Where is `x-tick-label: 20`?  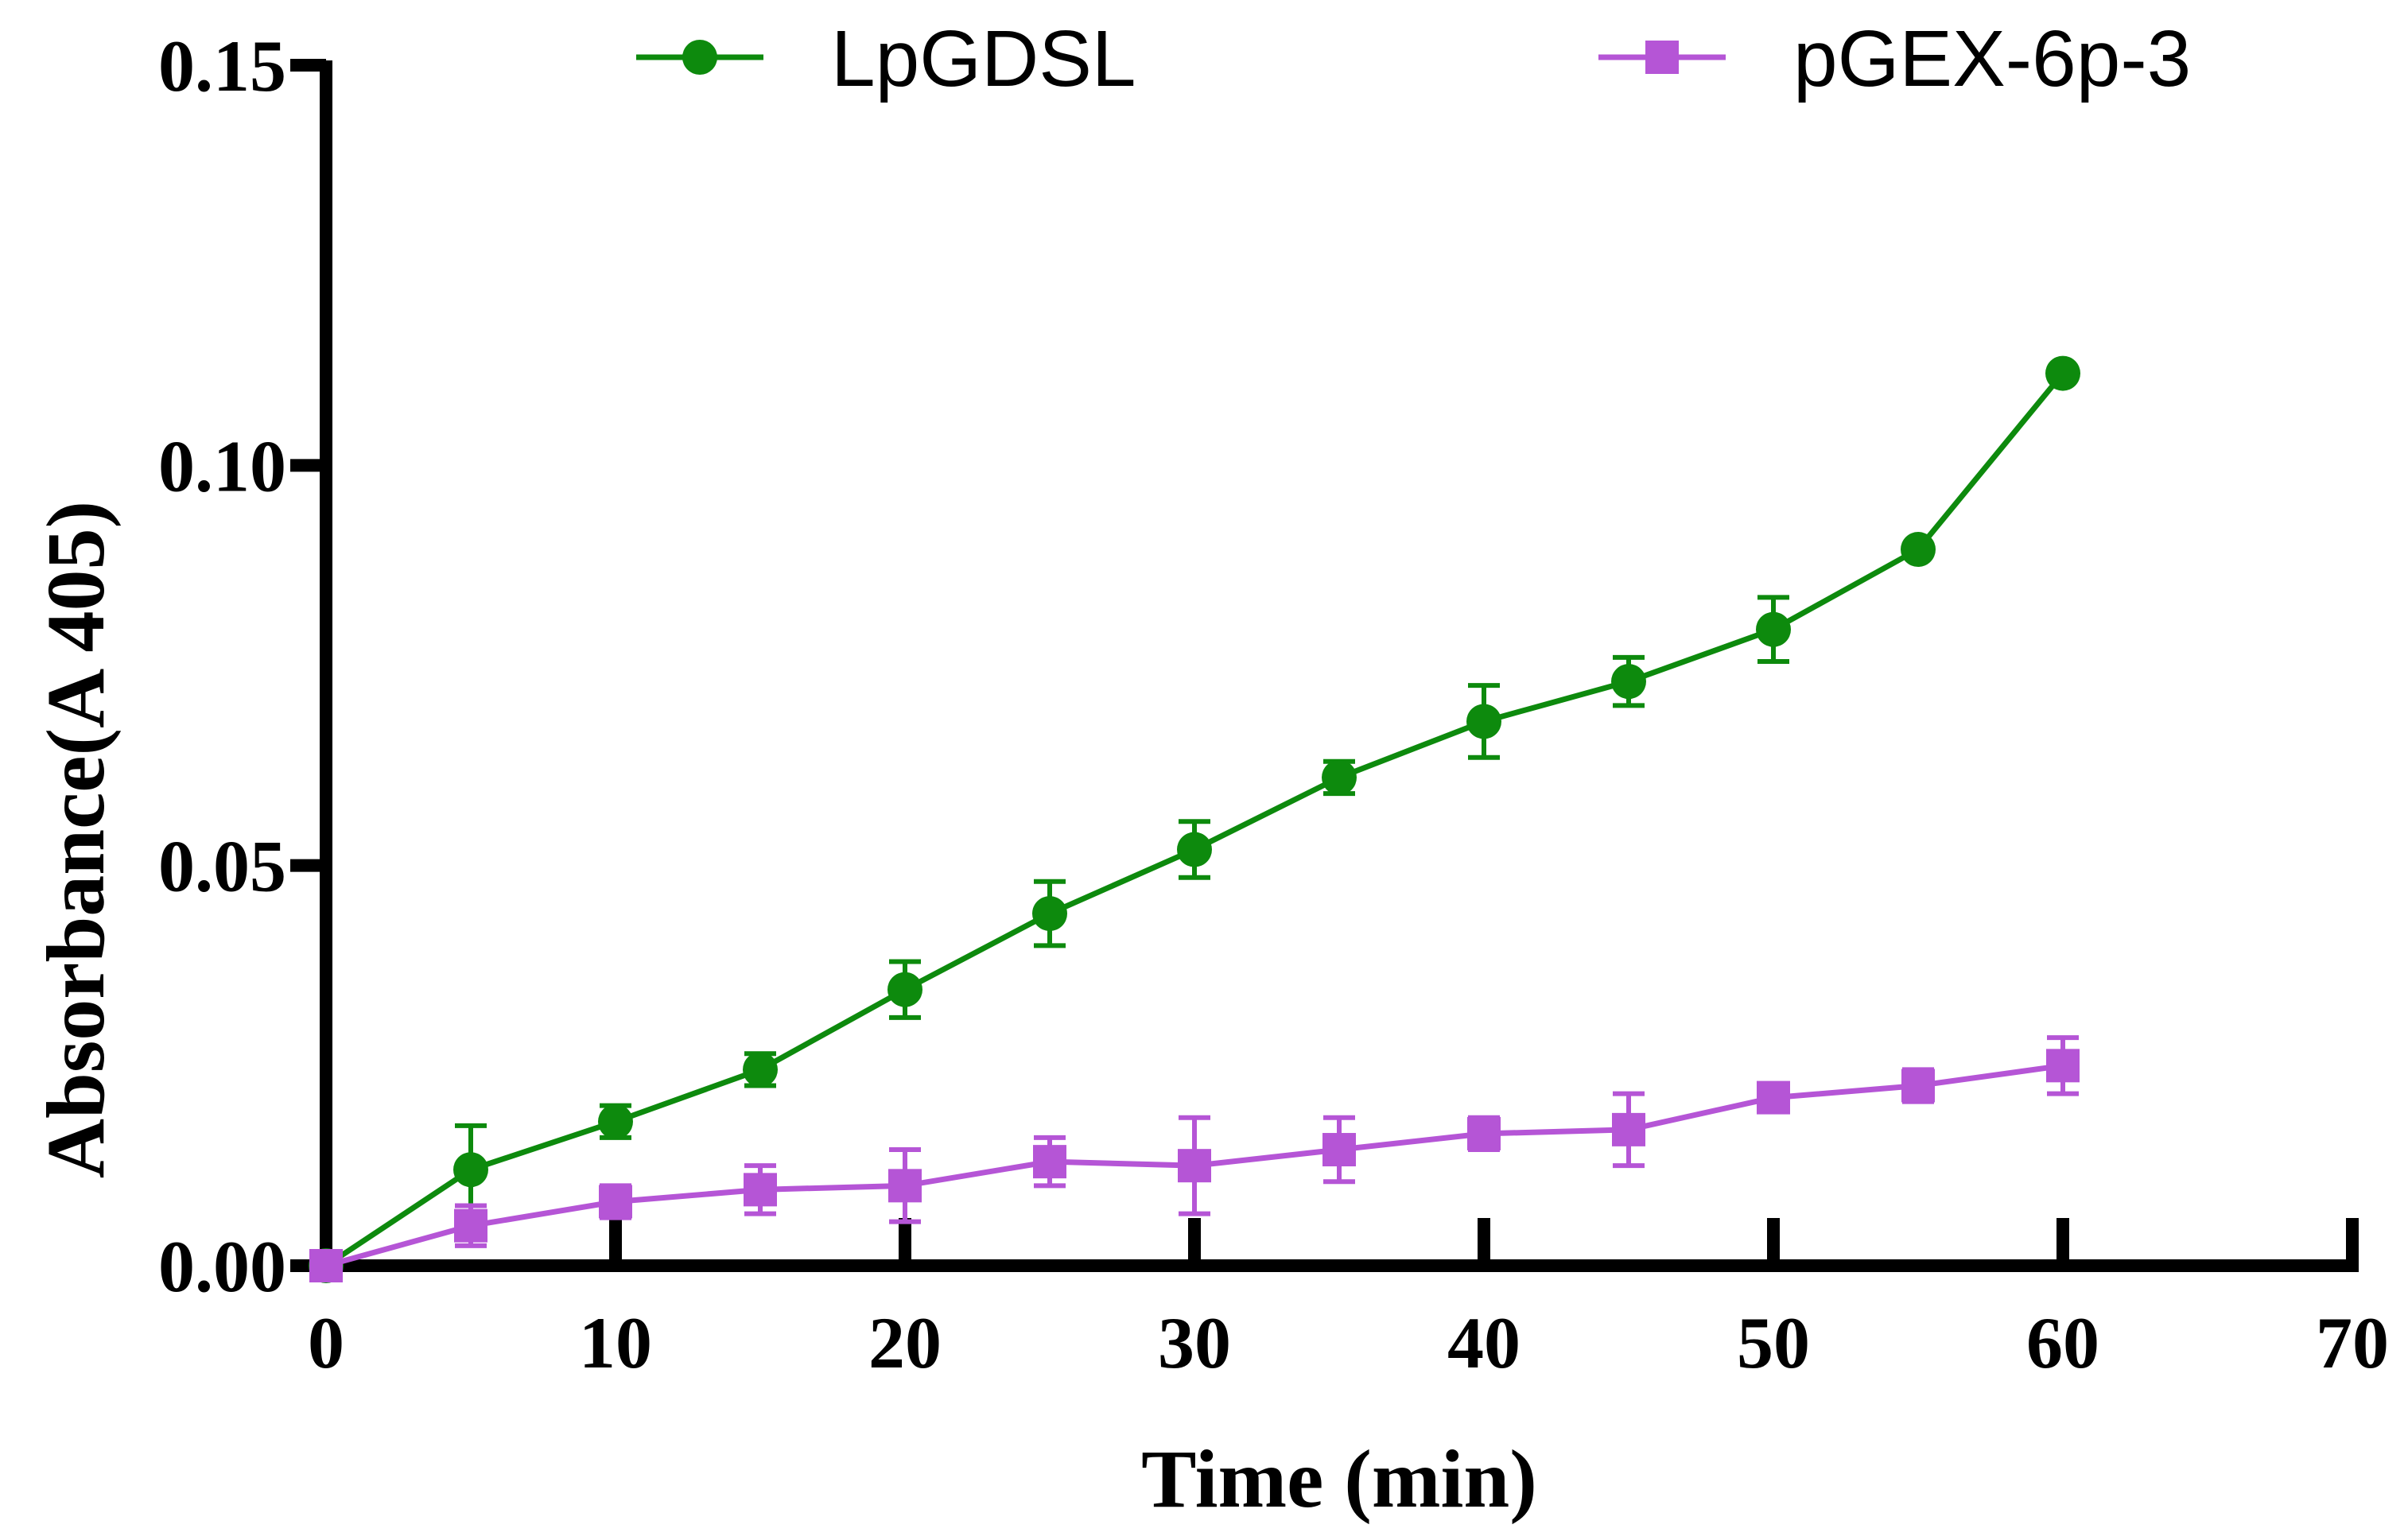 x-tick-label: 20 is located at coordinates (905, 1342).